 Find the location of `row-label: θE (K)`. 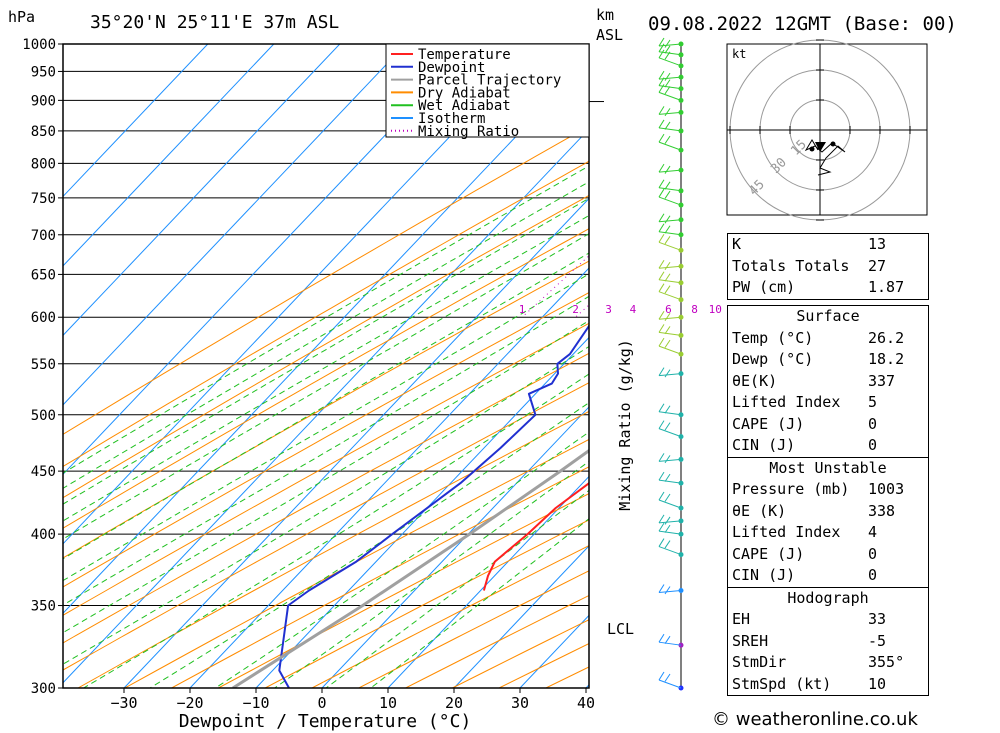

row-label: θE (K) is located at coordinates (759, 510).